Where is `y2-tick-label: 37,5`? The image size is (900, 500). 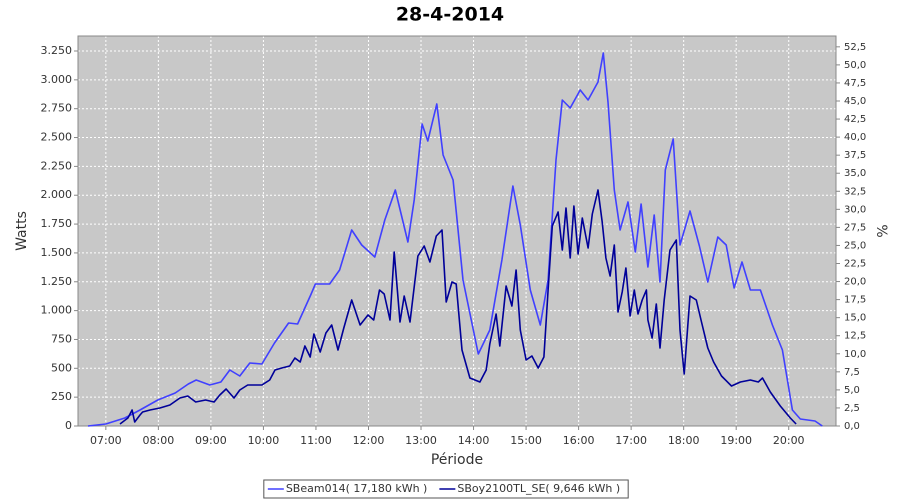
y2-tick-label: 37,5 is located at coordinates (855, 155).